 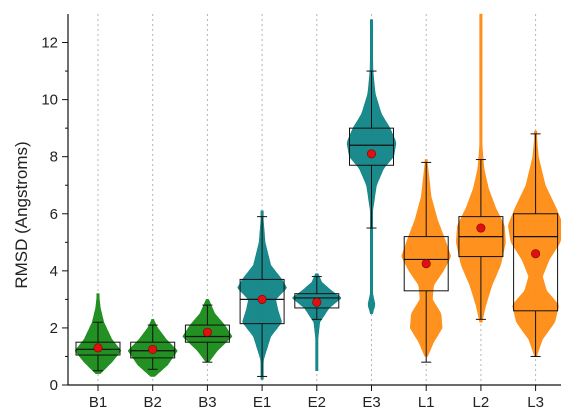 I want to click on y-tick-label: 4, so click(x=54, y=271).